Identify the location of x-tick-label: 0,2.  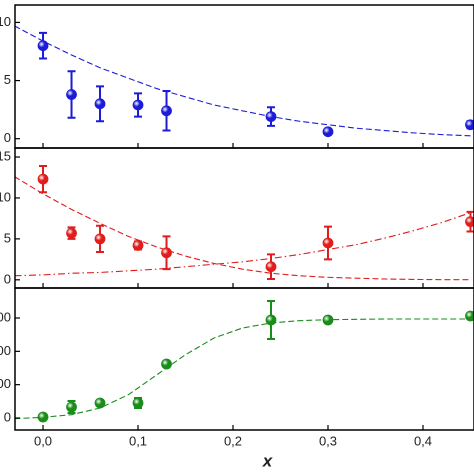
(233, 440).